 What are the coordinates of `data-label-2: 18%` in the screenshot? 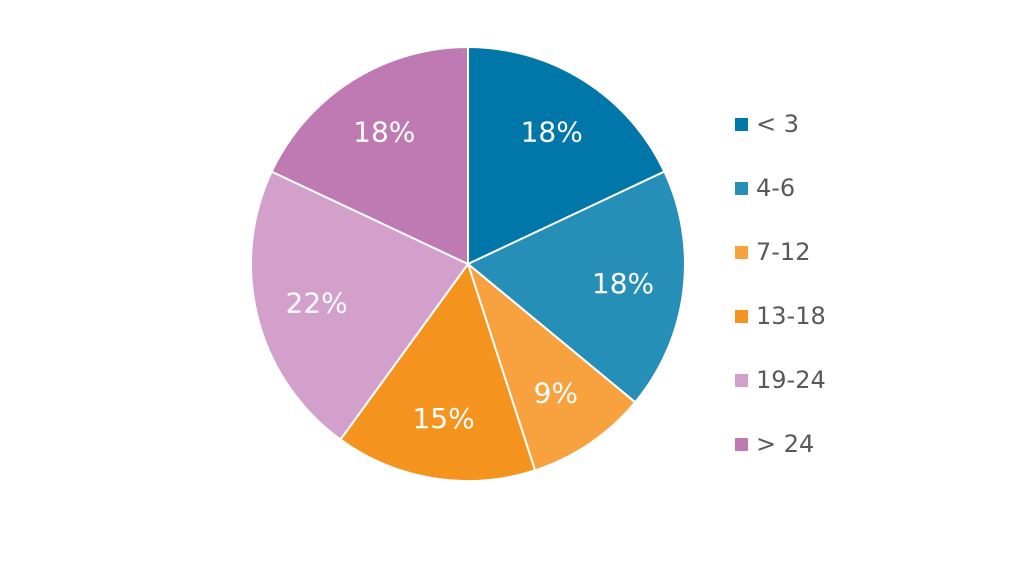 It's located at (623, 283).